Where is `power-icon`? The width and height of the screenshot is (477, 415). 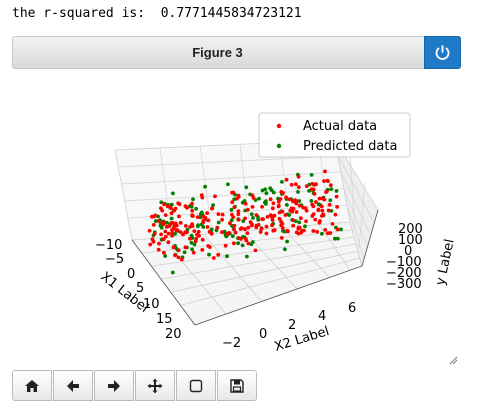
power-icon is located at coordinates (442, 52).